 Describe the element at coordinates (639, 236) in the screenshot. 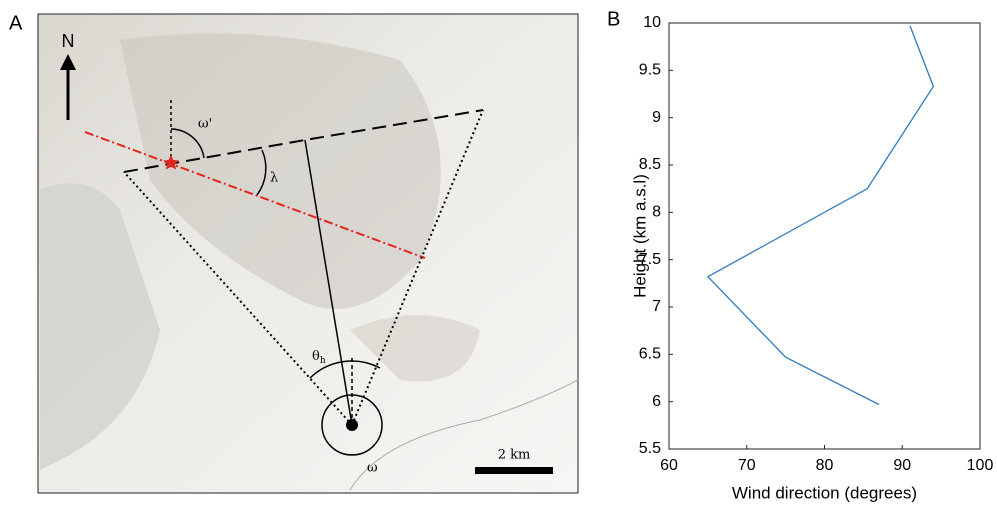

I see `y-axis-label: Height (km a.s.l)` at that location.